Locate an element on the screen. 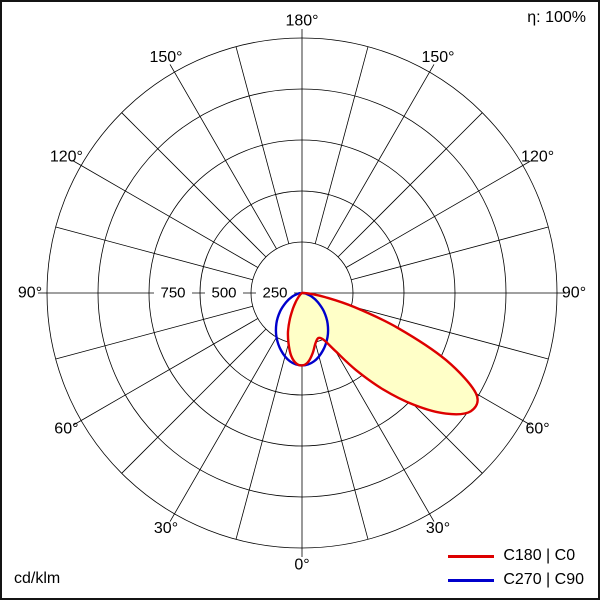 Image resolution: width=600 pixels, height=600 pixels. radial-tick-label: 250 is located at coordinates (274, 293).